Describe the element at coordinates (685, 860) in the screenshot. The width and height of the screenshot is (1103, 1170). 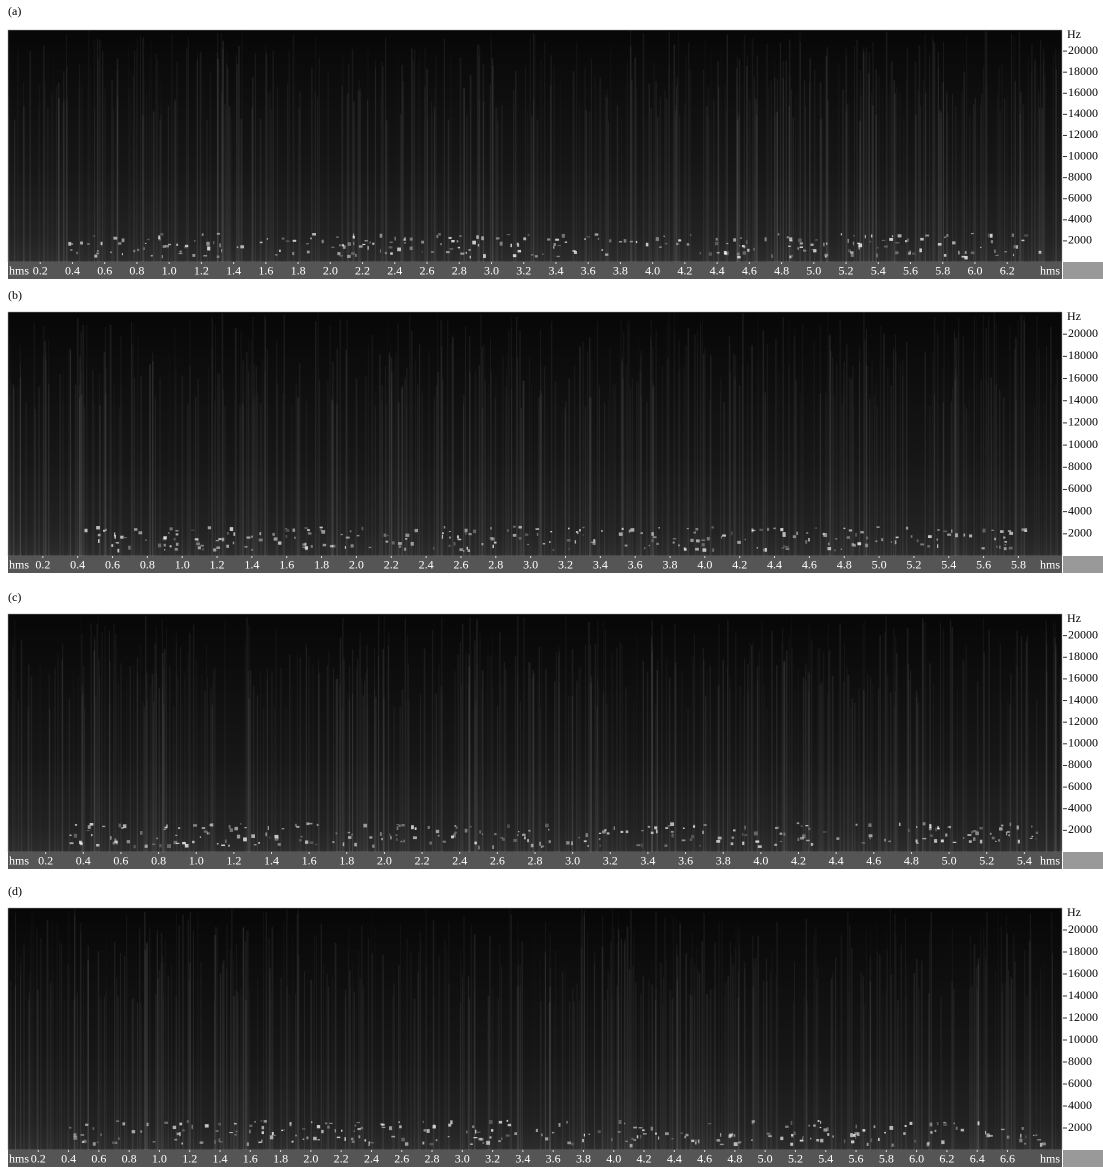
I see `x-tick-label: 3.6` at that location.